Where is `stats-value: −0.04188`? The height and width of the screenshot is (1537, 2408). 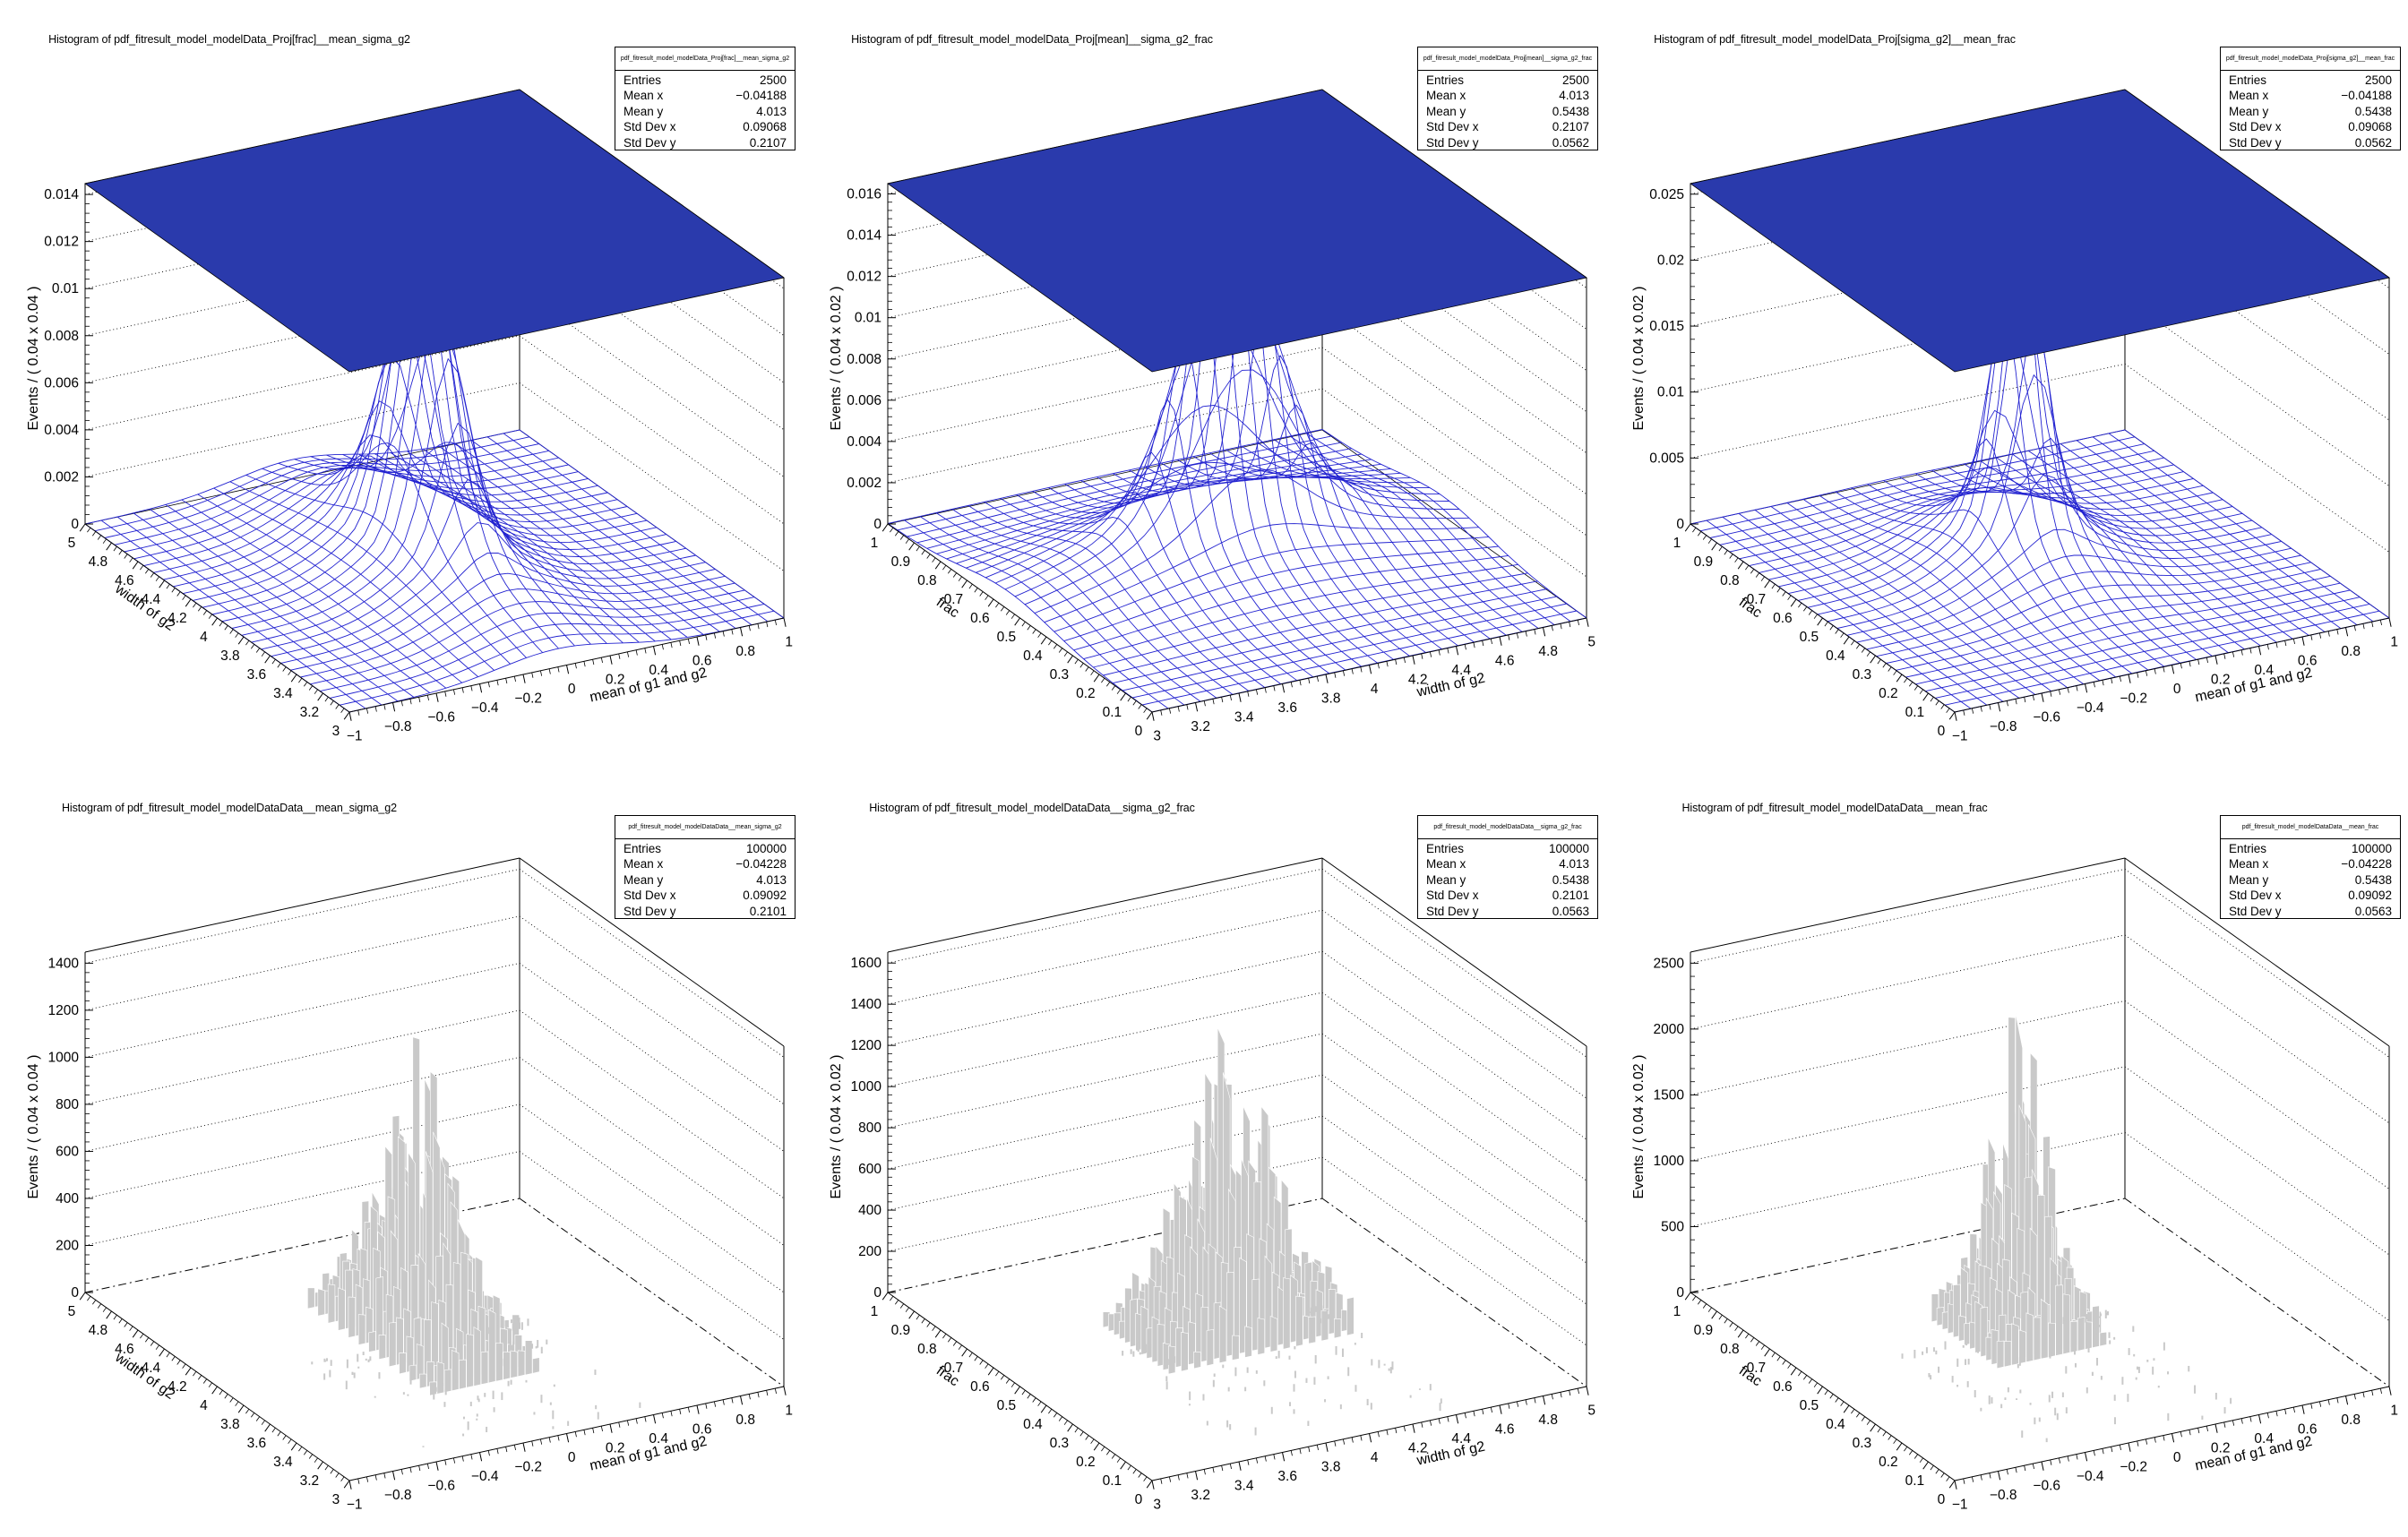 stats-value: −0.04188 is located at coordinates (761, 96).